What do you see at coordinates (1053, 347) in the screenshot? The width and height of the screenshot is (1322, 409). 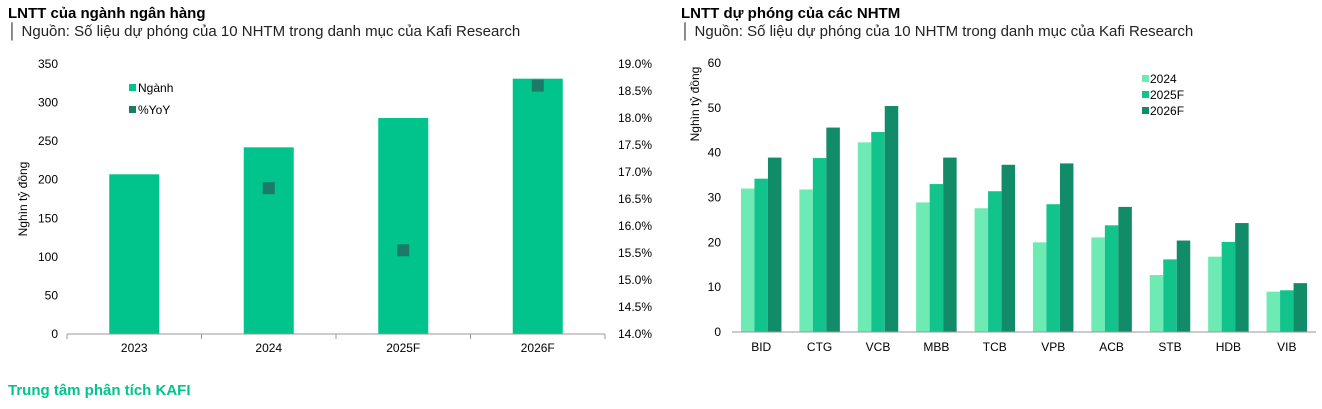 I see `right-x-tick-label: VPB` at bounding box center [1053, 347].